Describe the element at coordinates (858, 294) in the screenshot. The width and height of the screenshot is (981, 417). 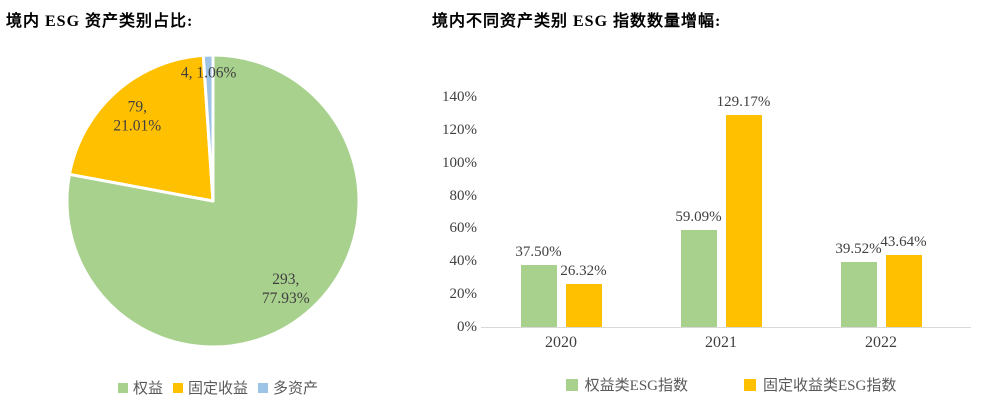
I see `bar-equity-esg-index-2022` at that location.